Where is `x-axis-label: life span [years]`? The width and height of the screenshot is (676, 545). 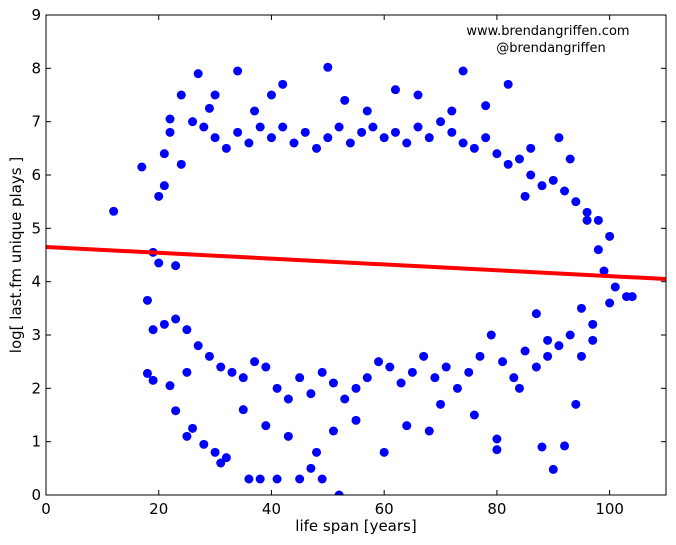
x-axis-label: life span [years] is located at coordinates (355, 526).